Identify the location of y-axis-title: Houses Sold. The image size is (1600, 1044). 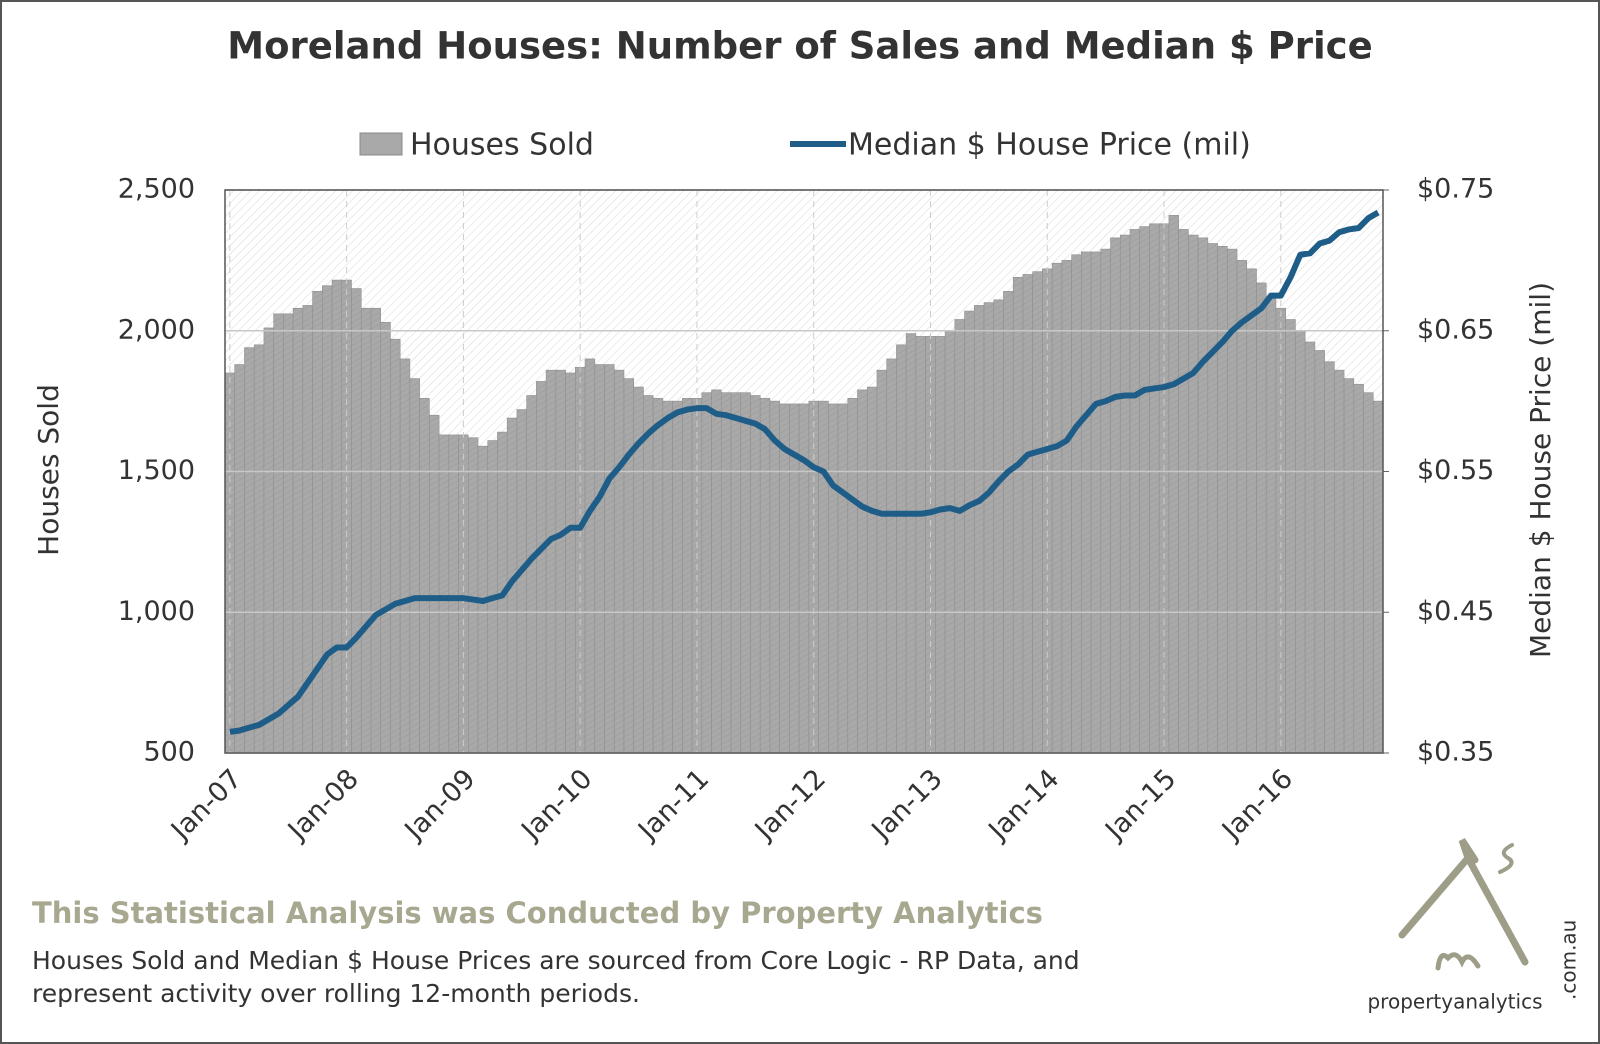
(48, 470).